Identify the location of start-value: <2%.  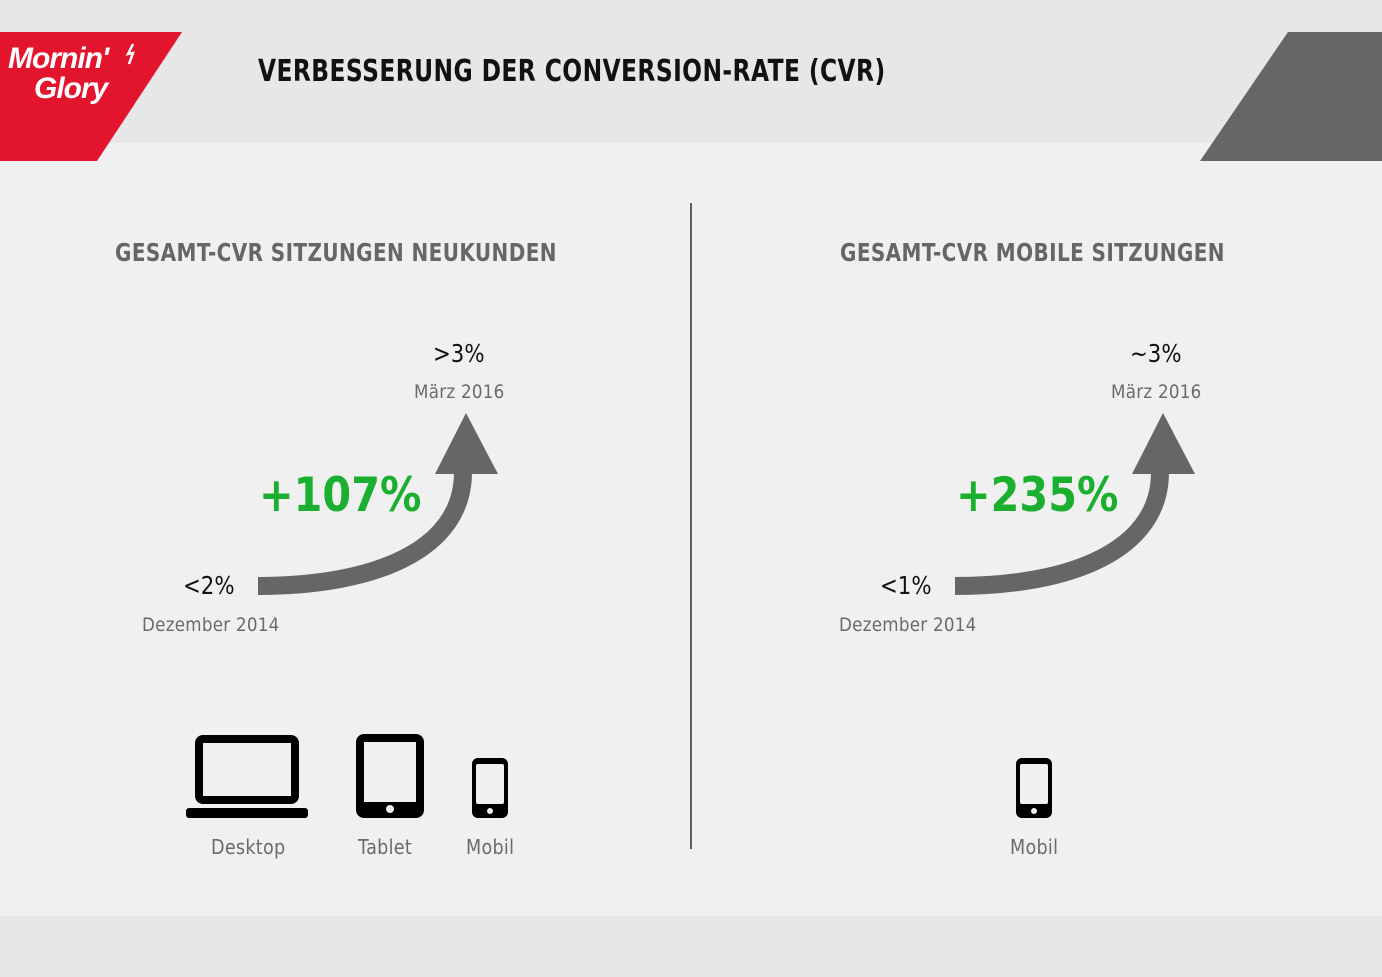
(209, 585).